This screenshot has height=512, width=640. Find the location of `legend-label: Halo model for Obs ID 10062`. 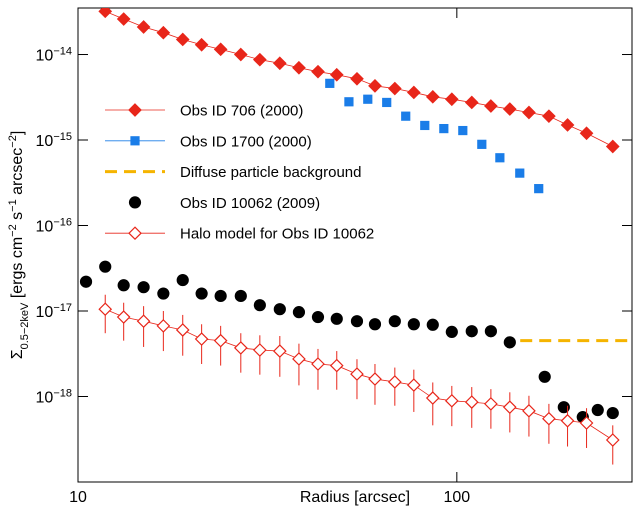

legend-label: Halo model for Obs ID 10062 is located at coordinates (277, 234).